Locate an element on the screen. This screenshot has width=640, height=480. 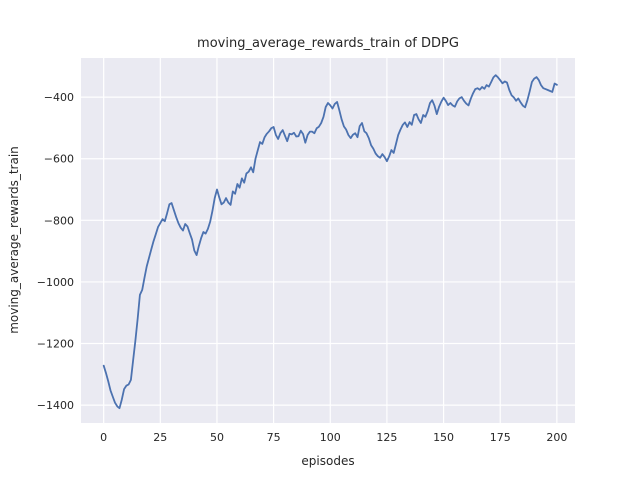
x-tick-label: 125 is located at coordinates (386, 437).